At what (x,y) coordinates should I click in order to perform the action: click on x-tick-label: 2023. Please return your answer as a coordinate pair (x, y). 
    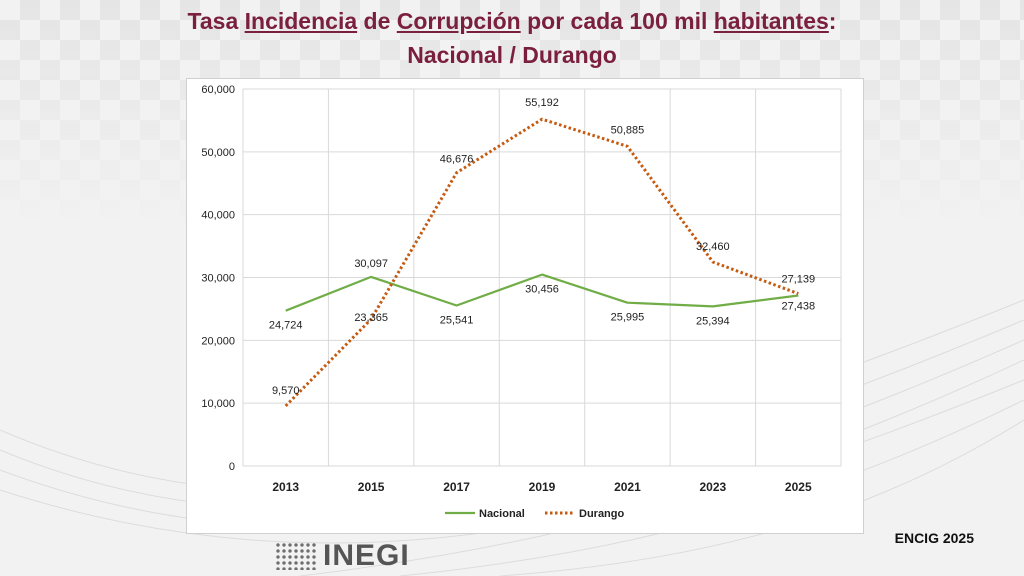
    Looking at the image, I should click on (713, 487).